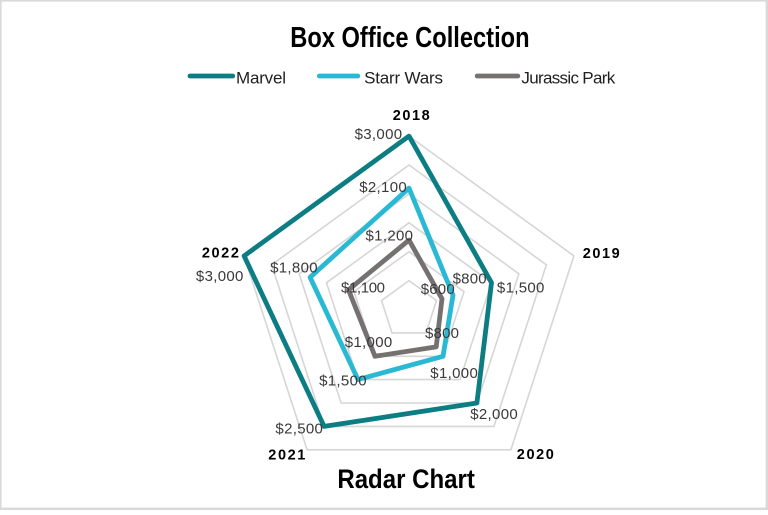 The height and width of the screenshot is (515, 768). What do you see at coordinates (383, 187) in the screenshot?
I see `svg-text: $2,100` at bounding box center [383, 187].